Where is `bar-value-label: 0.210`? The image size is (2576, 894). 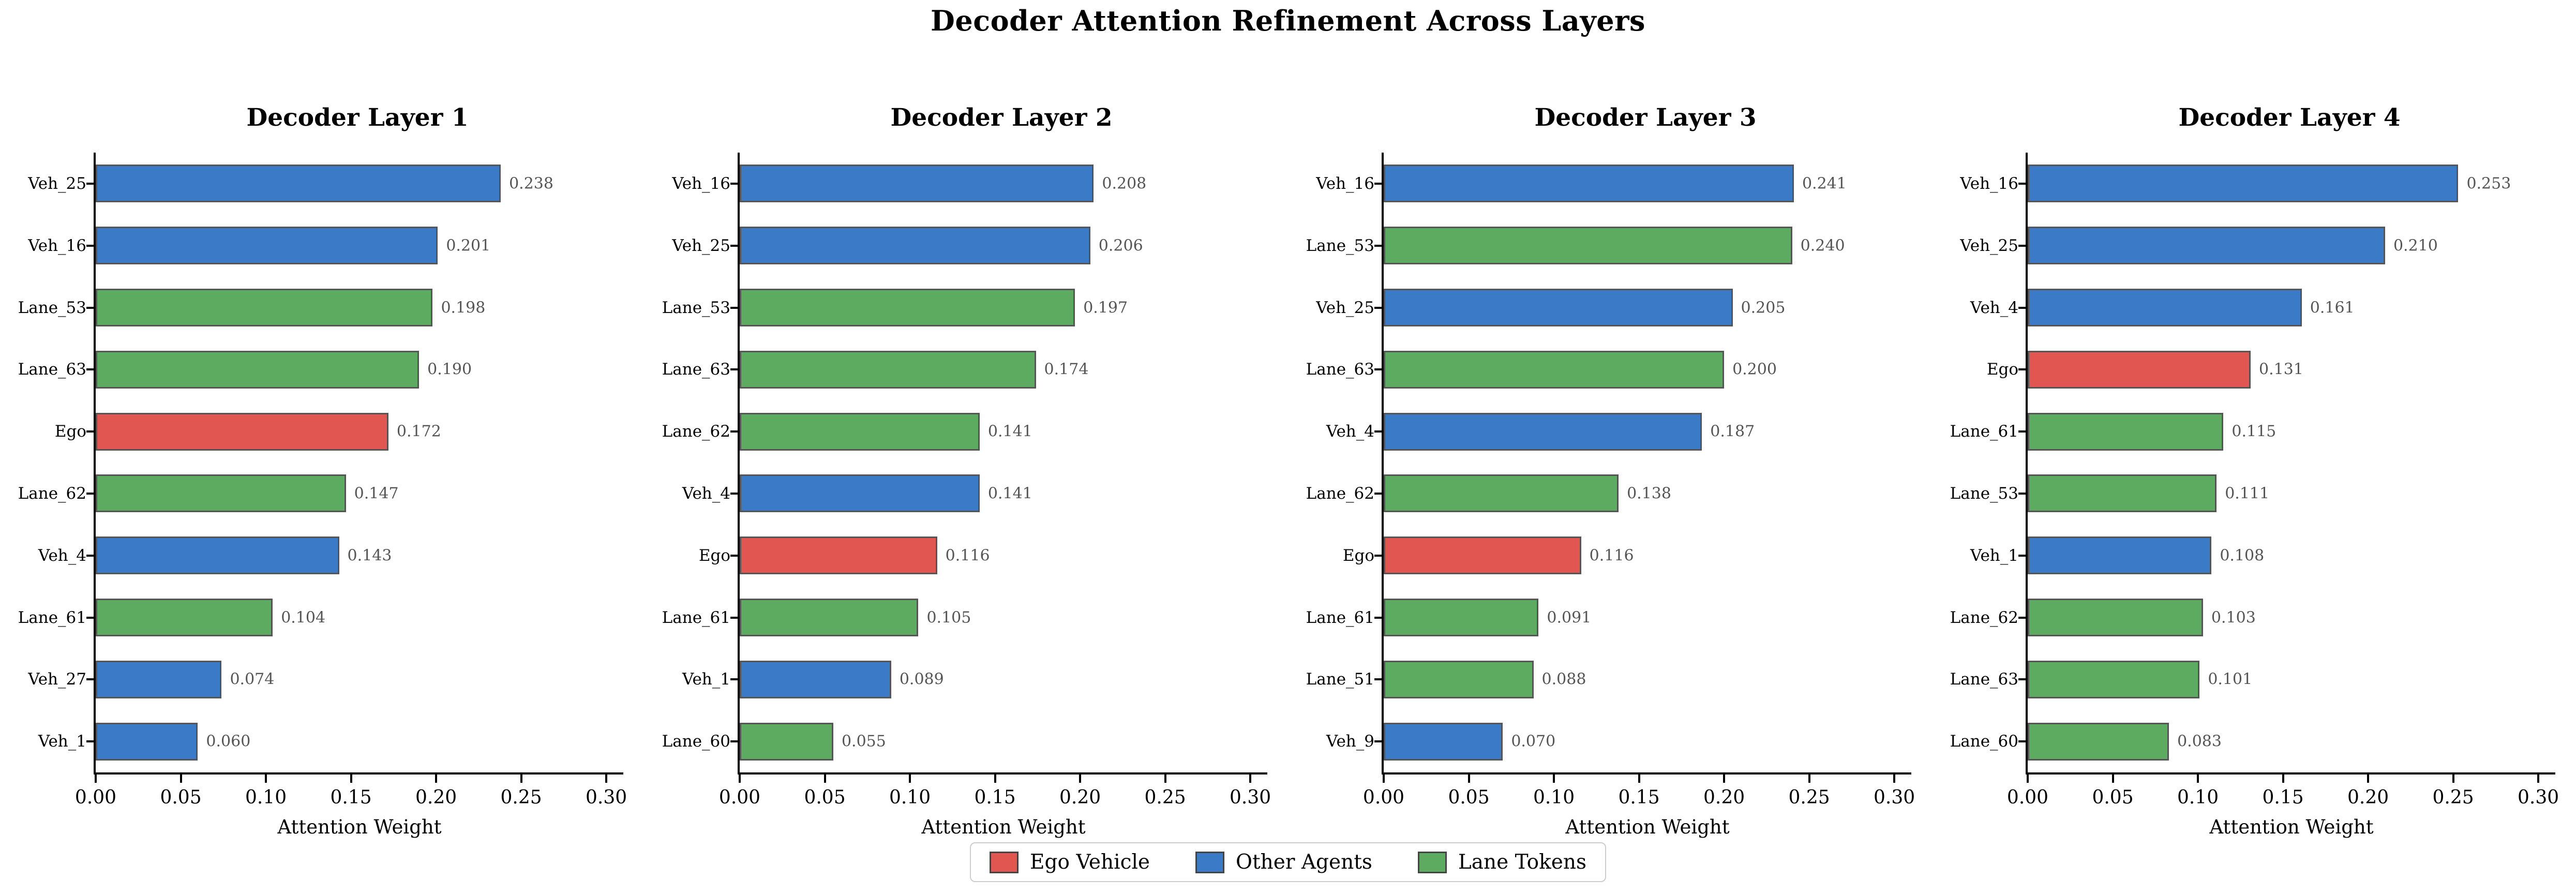 bar-value-label: 0.210 is located at coordinates (2415, 246).